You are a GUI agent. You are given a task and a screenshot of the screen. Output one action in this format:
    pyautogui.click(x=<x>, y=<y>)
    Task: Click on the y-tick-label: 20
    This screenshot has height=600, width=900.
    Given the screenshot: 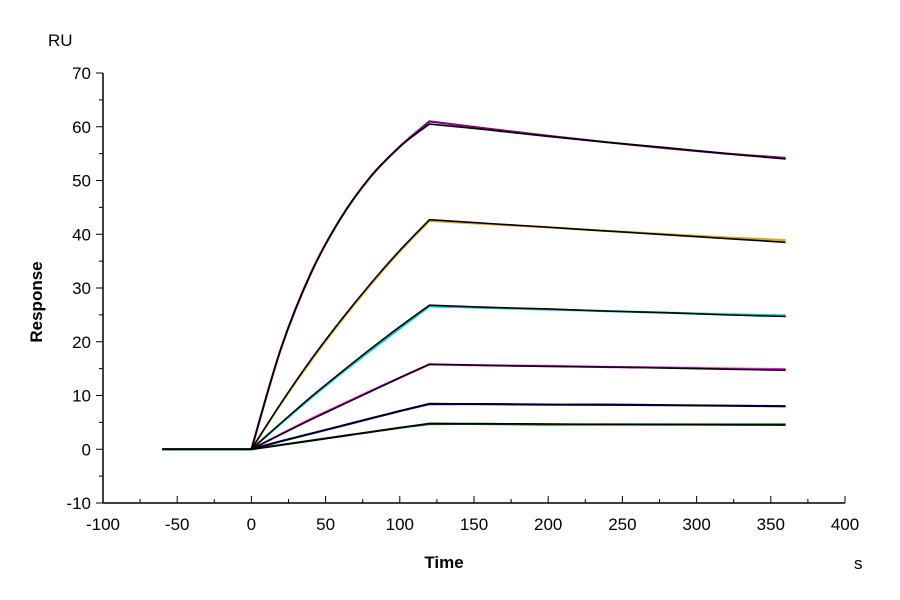 What is the action you would take?
    pyautogui.click(x=81, y=342)
    